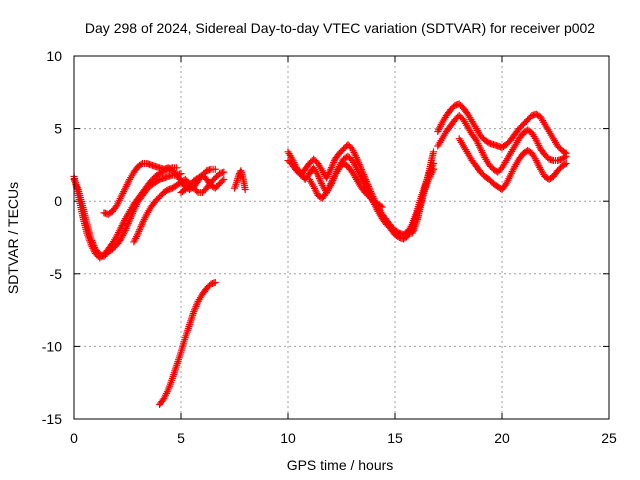 This screenshot has width=640, height=480. I want to click on x-tick-label: 15, so click(395, 438).